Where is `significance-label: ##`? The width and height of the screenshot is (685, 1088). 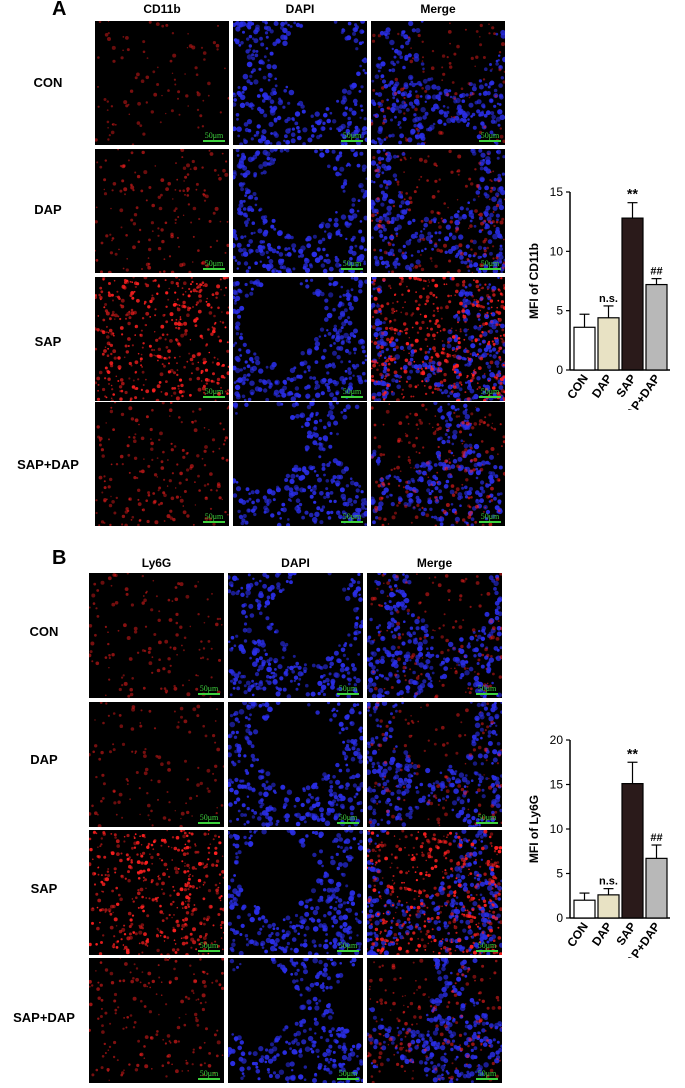
significance-label: ## is located at coordinates (656, 272).